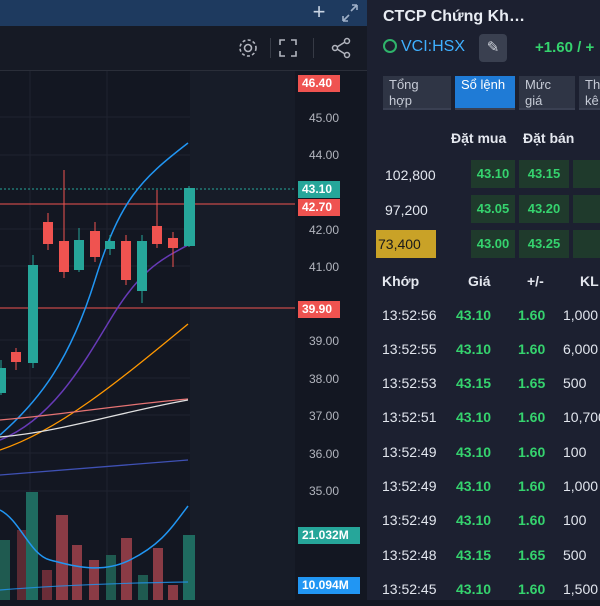 The width and height of the screenshot is (600, 606). Describe the element at coordinates (490, 315) in the screenshot. I see `trade-row: 13:52:56 43.10 1.60 1,000` at that location.